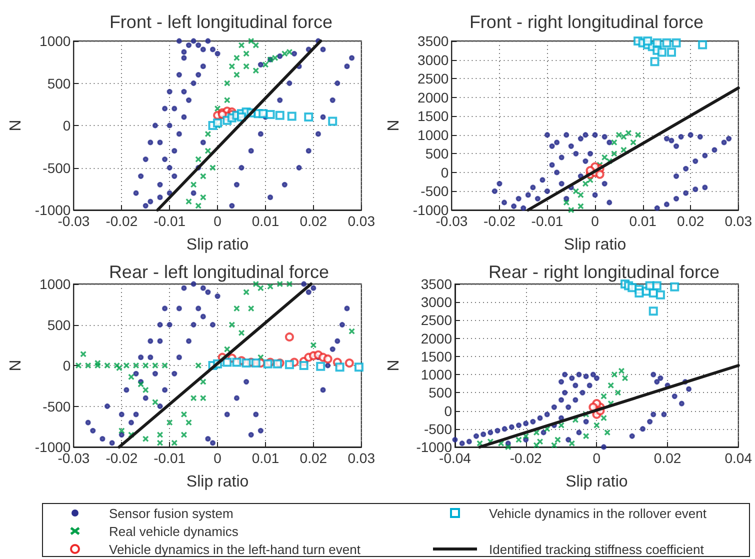  I want to click on legend-label: Vehicle dynamics in the rollover event, so click(598, 513).